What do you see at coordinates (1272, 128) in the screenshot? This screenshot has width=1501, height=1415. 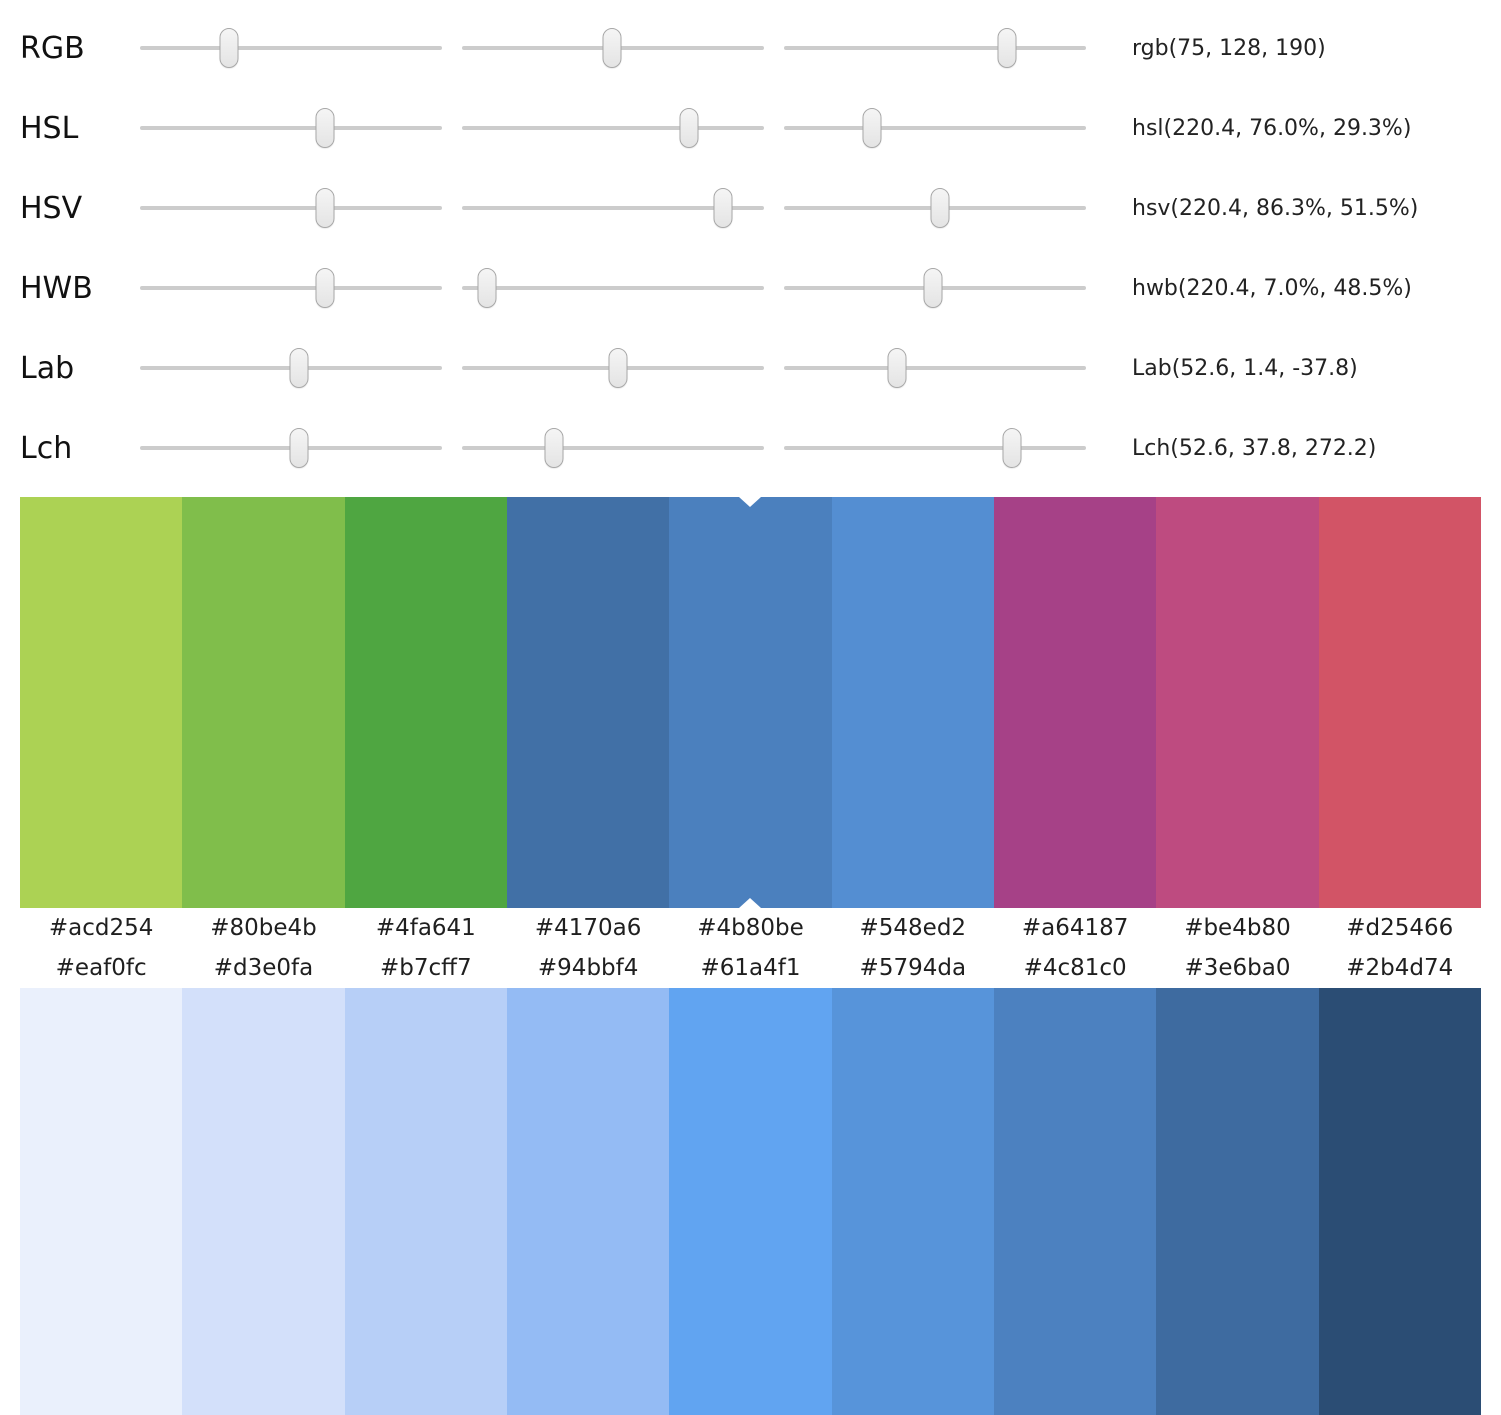 I see `hsl-value-text: hsl(220.4, 76.0%, 29.3%)` at bounding box center [1272, 128].